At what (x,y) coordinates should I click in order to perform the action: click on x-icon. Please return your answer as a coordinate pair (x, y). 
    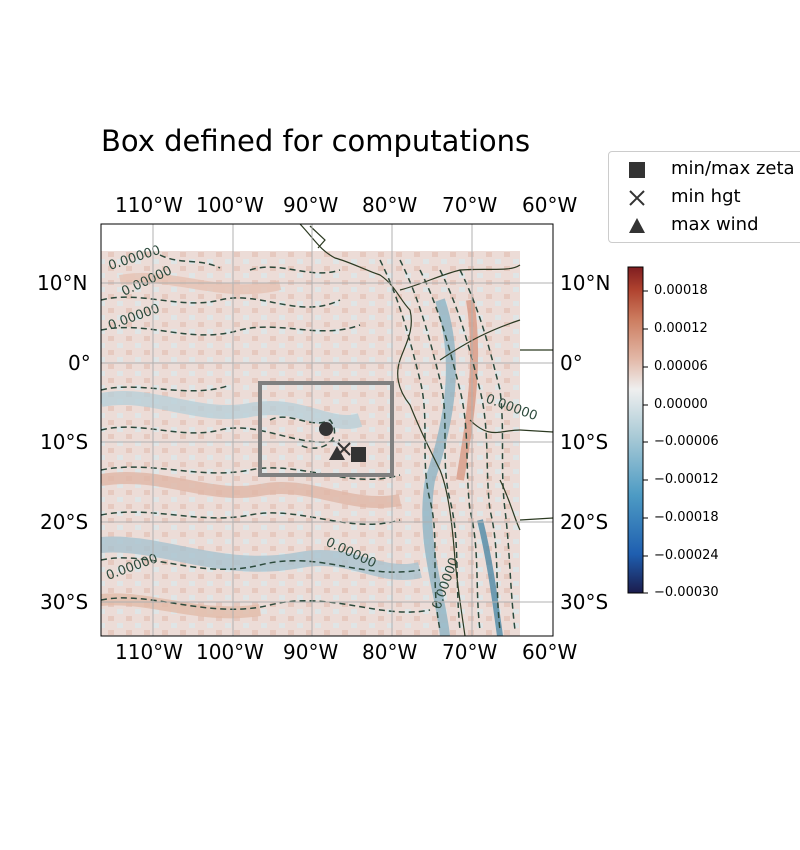
    Looking at the image, I should click on (637, 198).